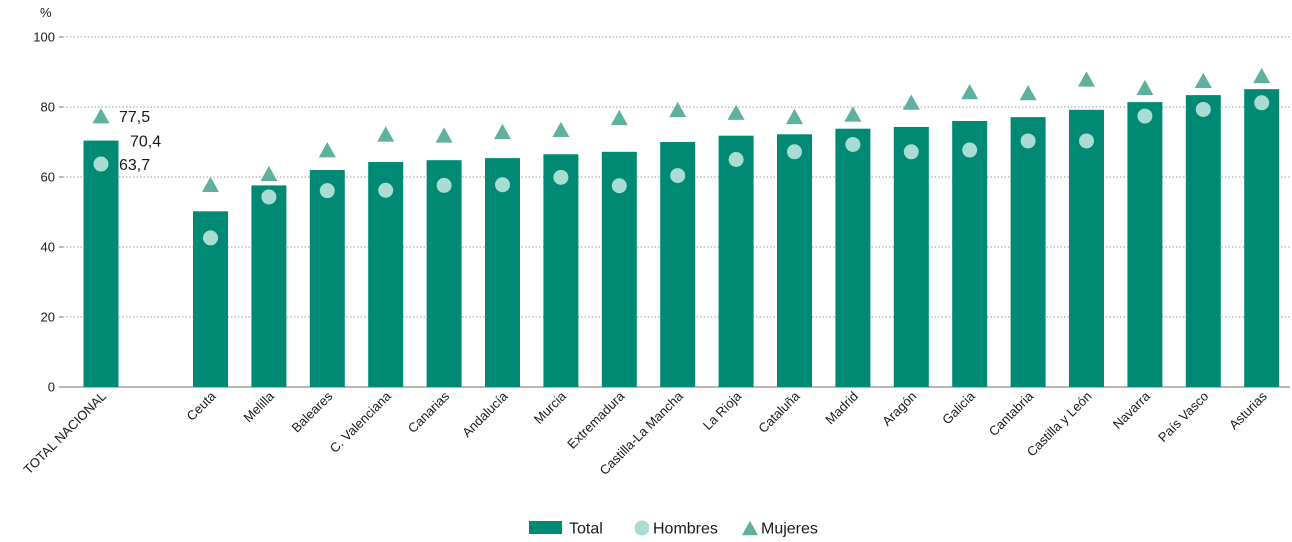 Image resolution: width=1292 pixels, height=542 pixels. What do you see at coordinates (269, 197) in the screenshot?
I see `hombres-marker-melilla` at bounding box center [269, 197].